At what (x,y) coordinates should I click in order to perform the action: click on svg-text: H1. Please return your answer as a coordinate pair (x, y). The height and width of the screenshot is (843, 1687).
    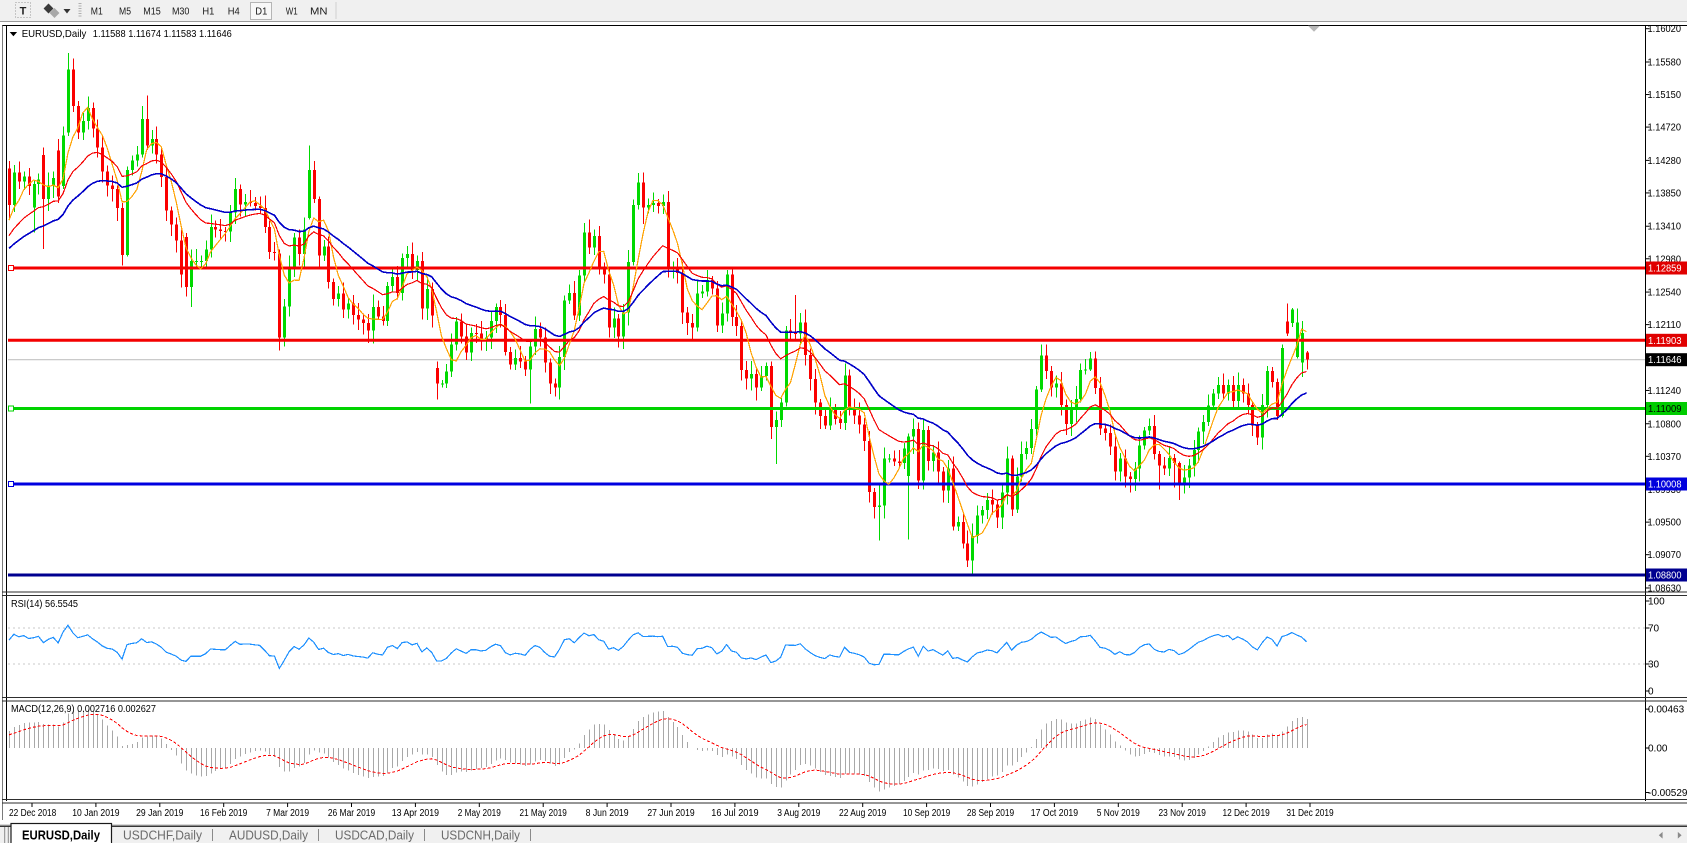
    Looking at the image, I should click on (208, 12).